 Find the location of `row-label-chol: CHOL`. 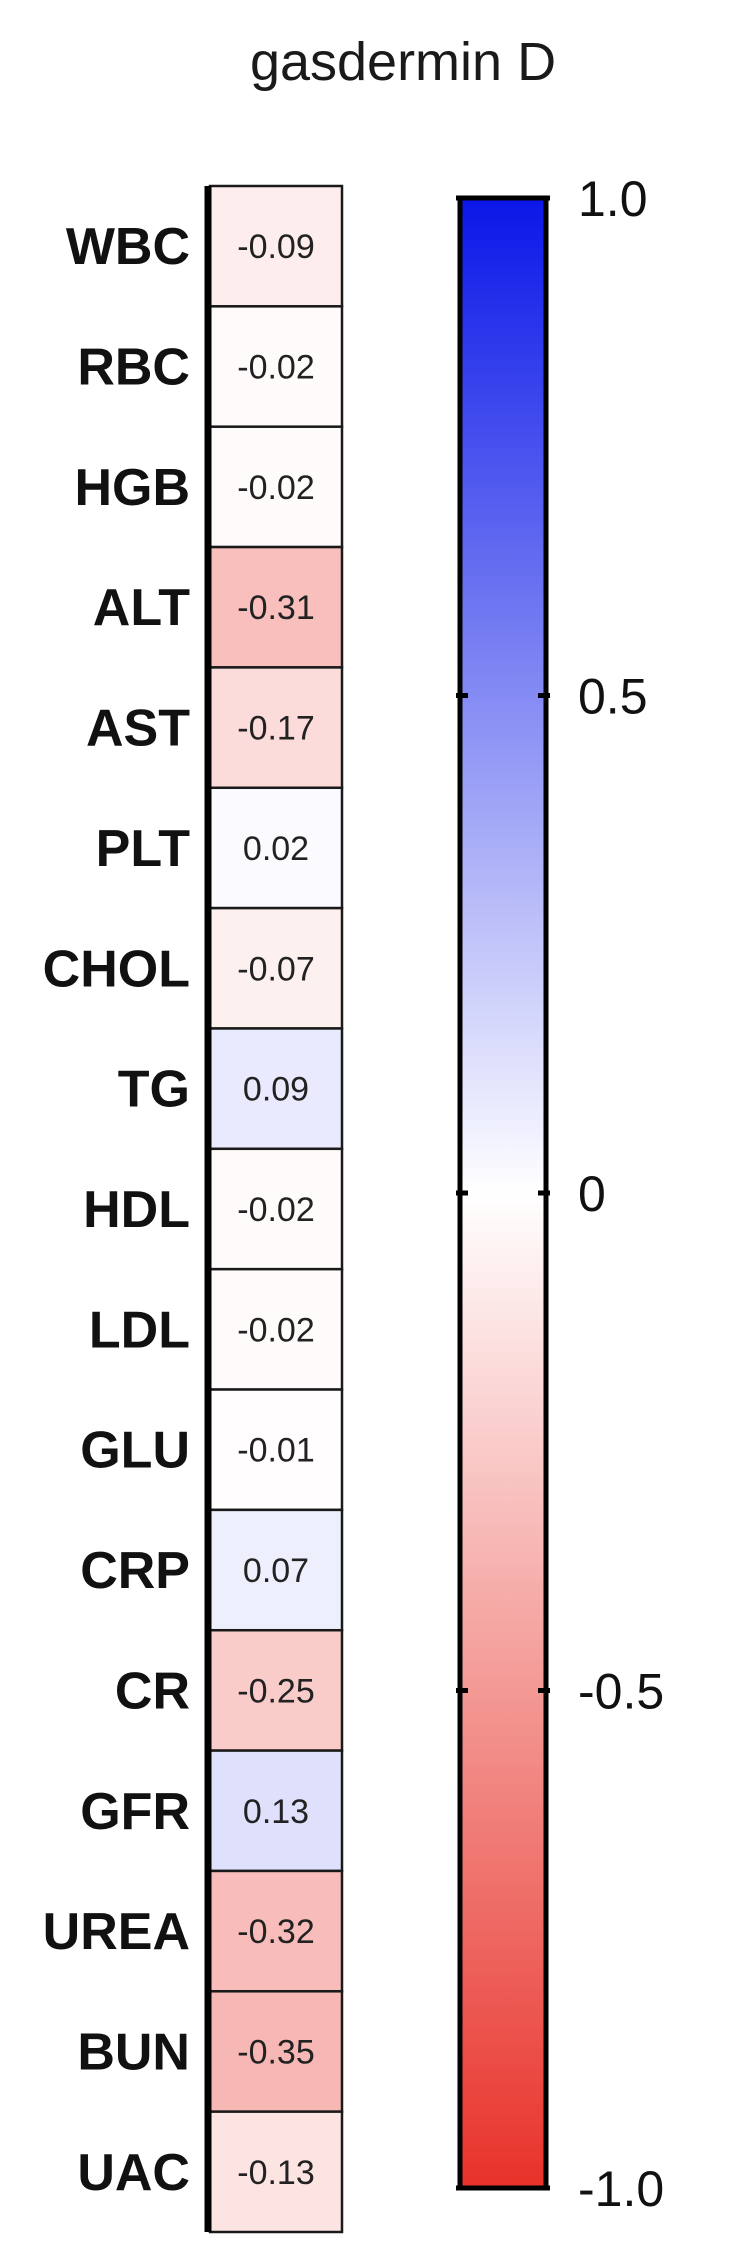

row-label-chol: CHOL is located at coordinates (116, 969).